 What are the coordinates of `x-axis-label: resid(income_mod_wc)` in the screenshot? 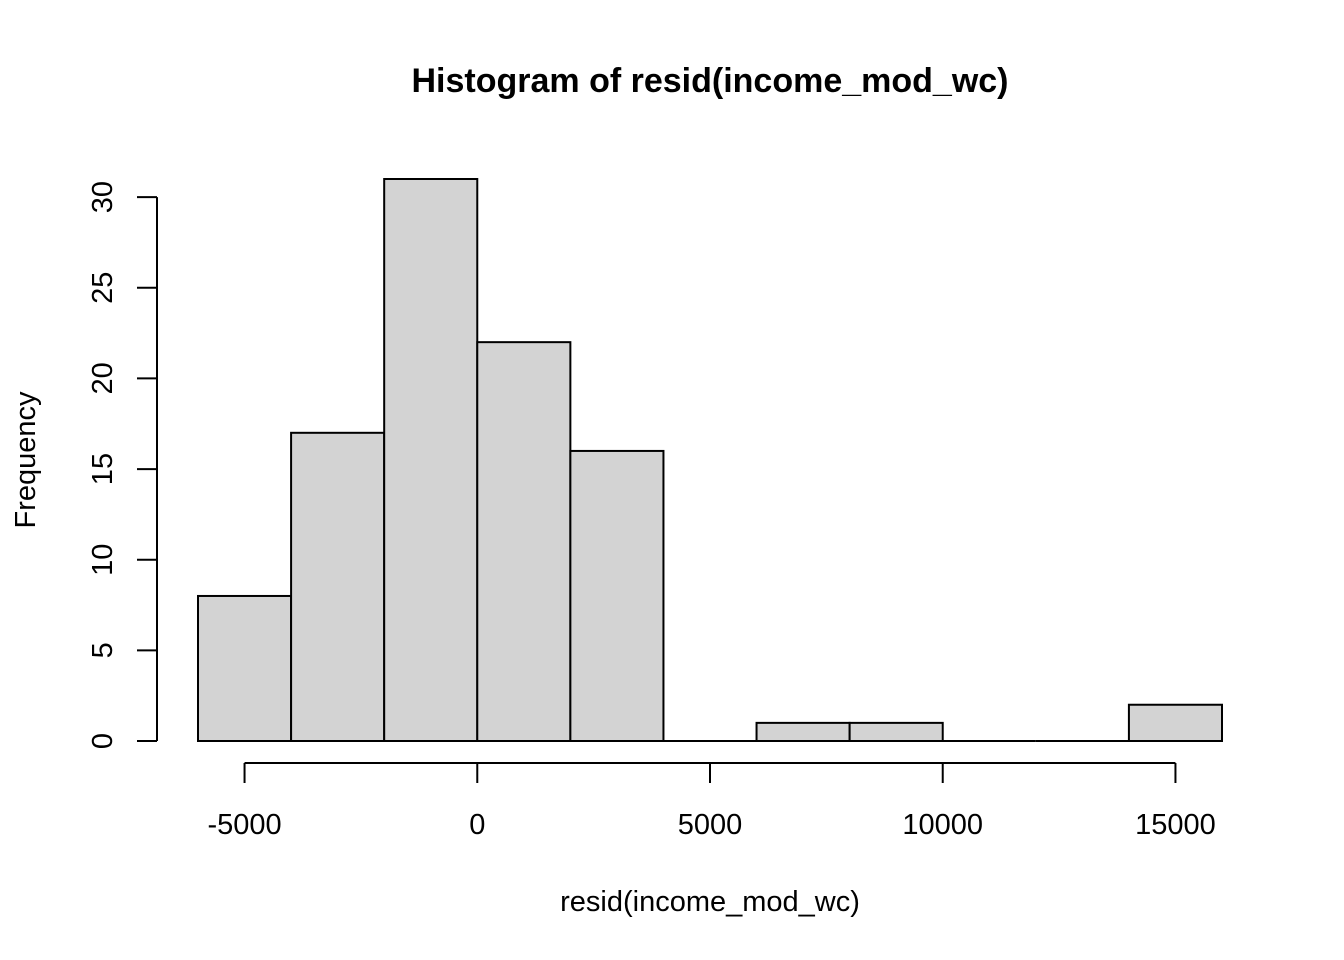 It's located at (710, 902).